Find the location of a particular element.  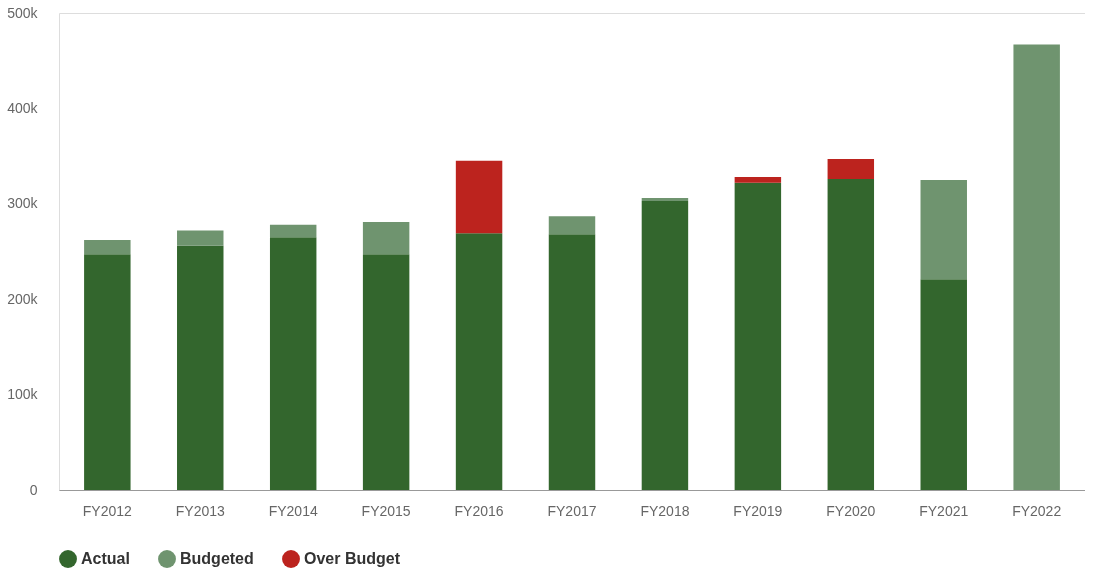

y-tick-label: 400k is located at coordinates (23, 107).